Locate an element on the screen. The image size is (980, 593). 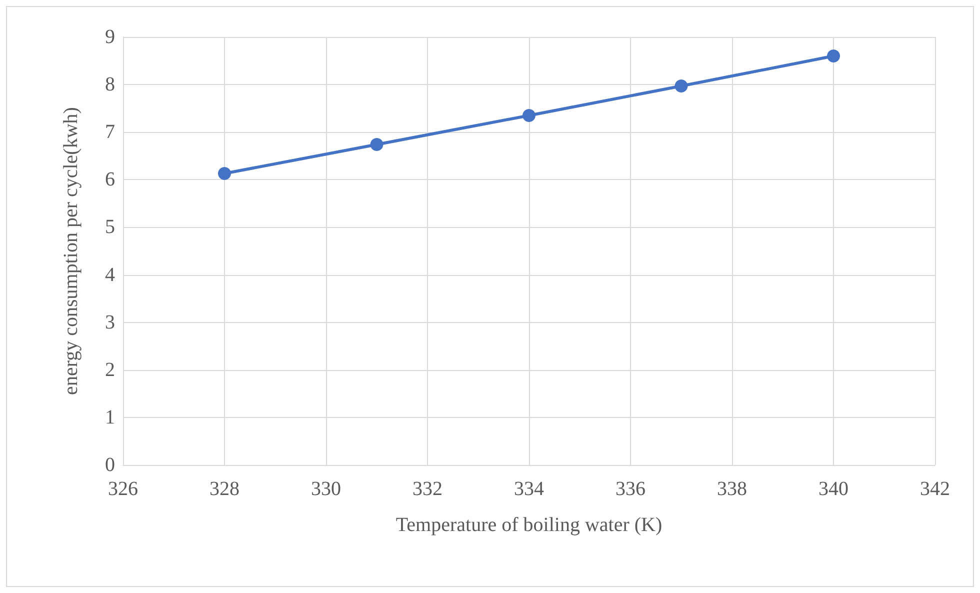
x-tick-label: 332 is located at coordinates (427, 489).